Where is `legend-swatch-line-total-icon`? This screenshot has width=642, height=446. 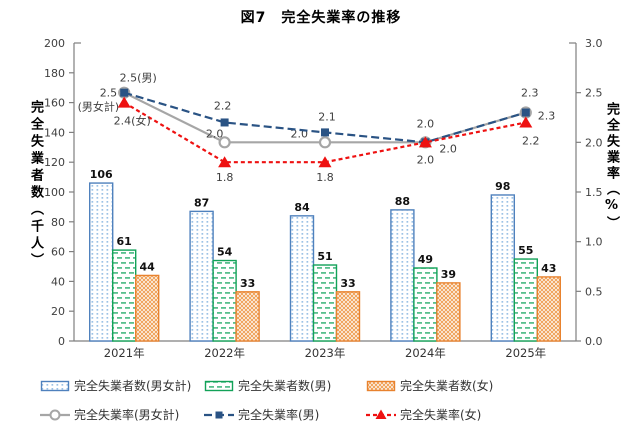
legend-swatch-line-total-icon is located at coordinates (55, 415).